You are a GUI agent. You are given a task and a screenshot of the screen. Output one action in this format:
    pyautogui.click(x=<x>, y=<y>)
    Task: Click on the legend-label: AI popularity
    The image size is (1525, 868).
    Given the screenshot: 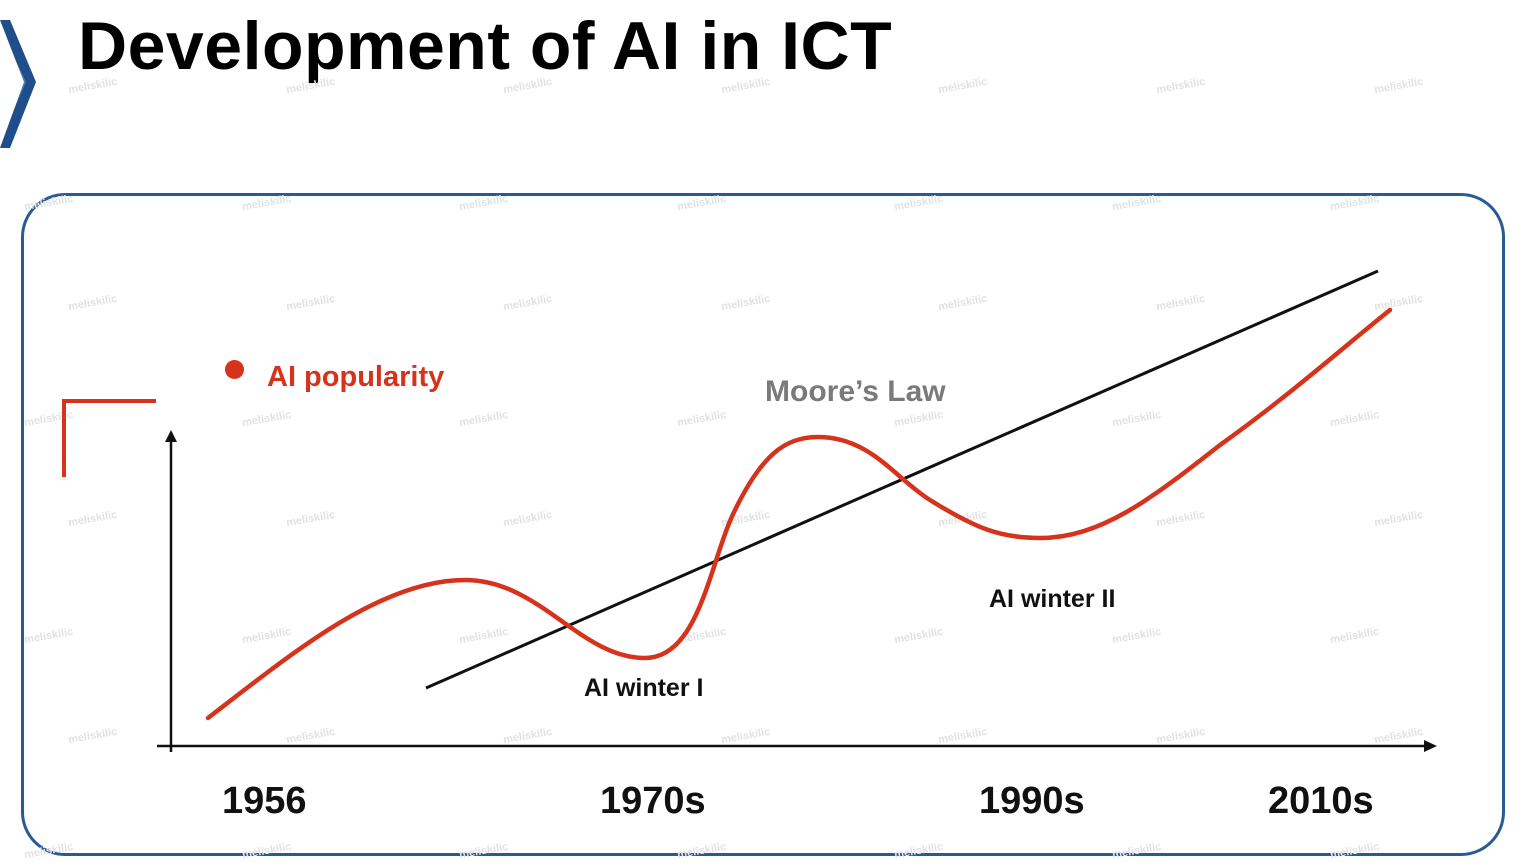 What is the action you would take?
    pyautogui.click(x=356, y=377)
    